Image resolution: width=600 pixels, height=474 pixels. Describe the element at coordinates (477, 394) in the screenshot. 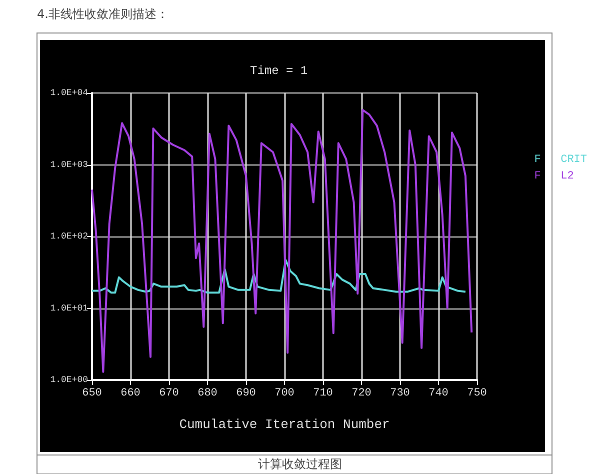

I see `x-tick-label: 750` at that location.